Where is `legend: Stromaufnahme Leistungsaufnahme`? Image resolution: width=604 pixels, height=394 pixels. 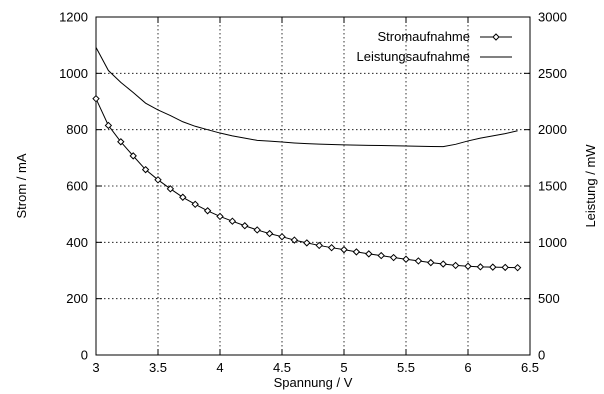 legend: Stromaufnahme Leistungsaufnahme is located at coordinates (434, 46).